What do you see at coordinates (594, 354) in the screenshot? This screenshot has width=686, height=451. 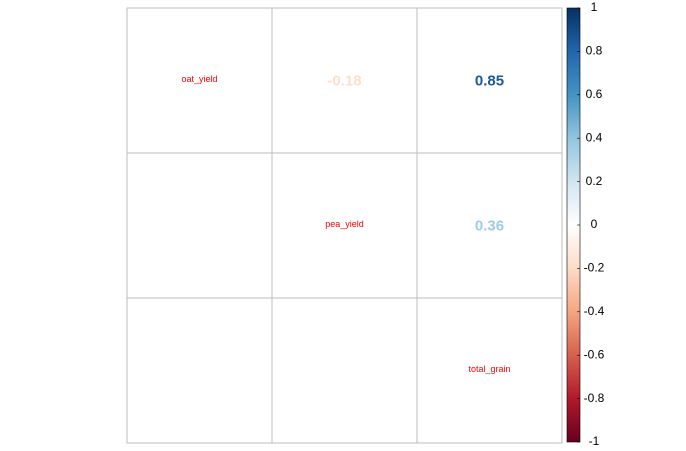 I see `colorbar-tick-label: -0.6` at bounding box center [594, 354].